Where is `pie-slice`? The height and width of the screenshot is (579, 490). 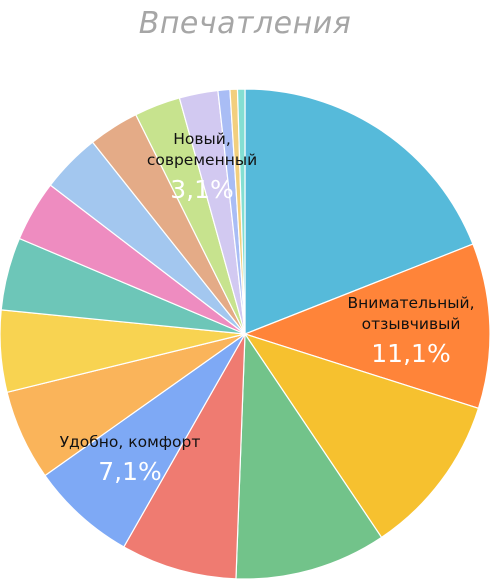 pie-slice is located at coordinates (241, 211).